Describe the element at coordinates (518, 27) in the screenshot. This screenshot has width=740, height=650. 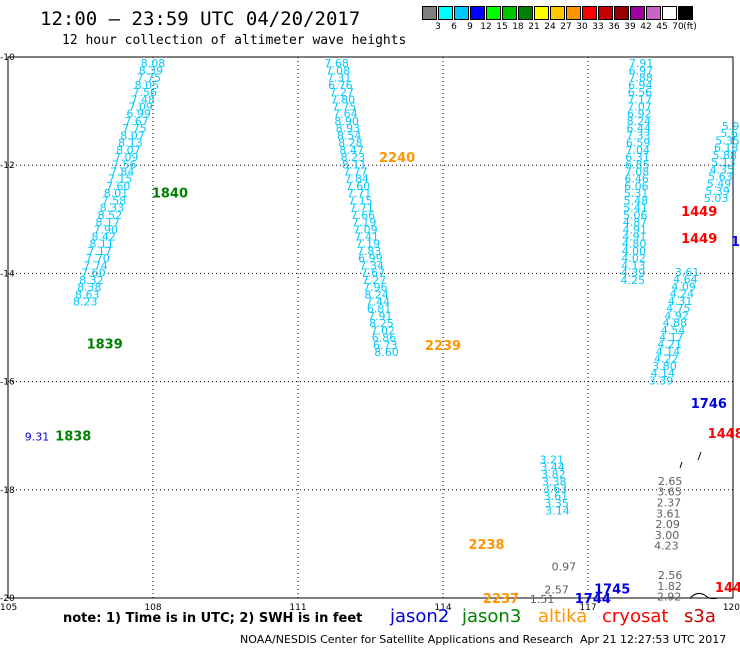
I see `scale-label: 18` at that location.